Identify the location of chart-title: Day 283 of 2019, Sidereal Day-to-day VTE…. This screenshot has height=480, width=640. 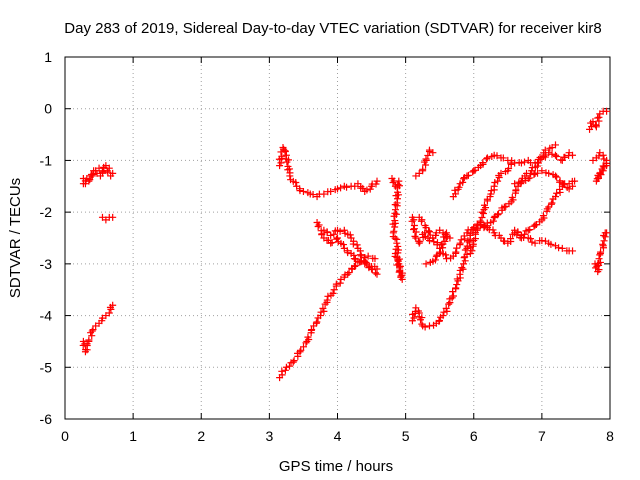
(332, 28).